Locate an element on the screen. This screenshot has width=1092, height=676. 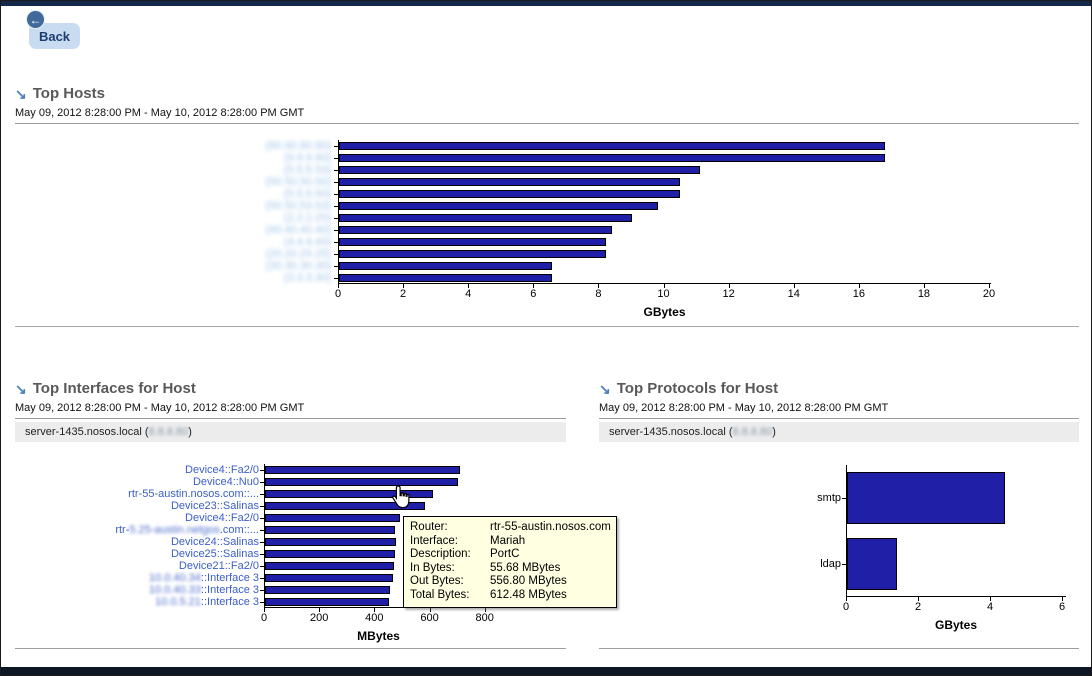
redacted-text: (40.40.40.40) is located at coordinates (298, 230).